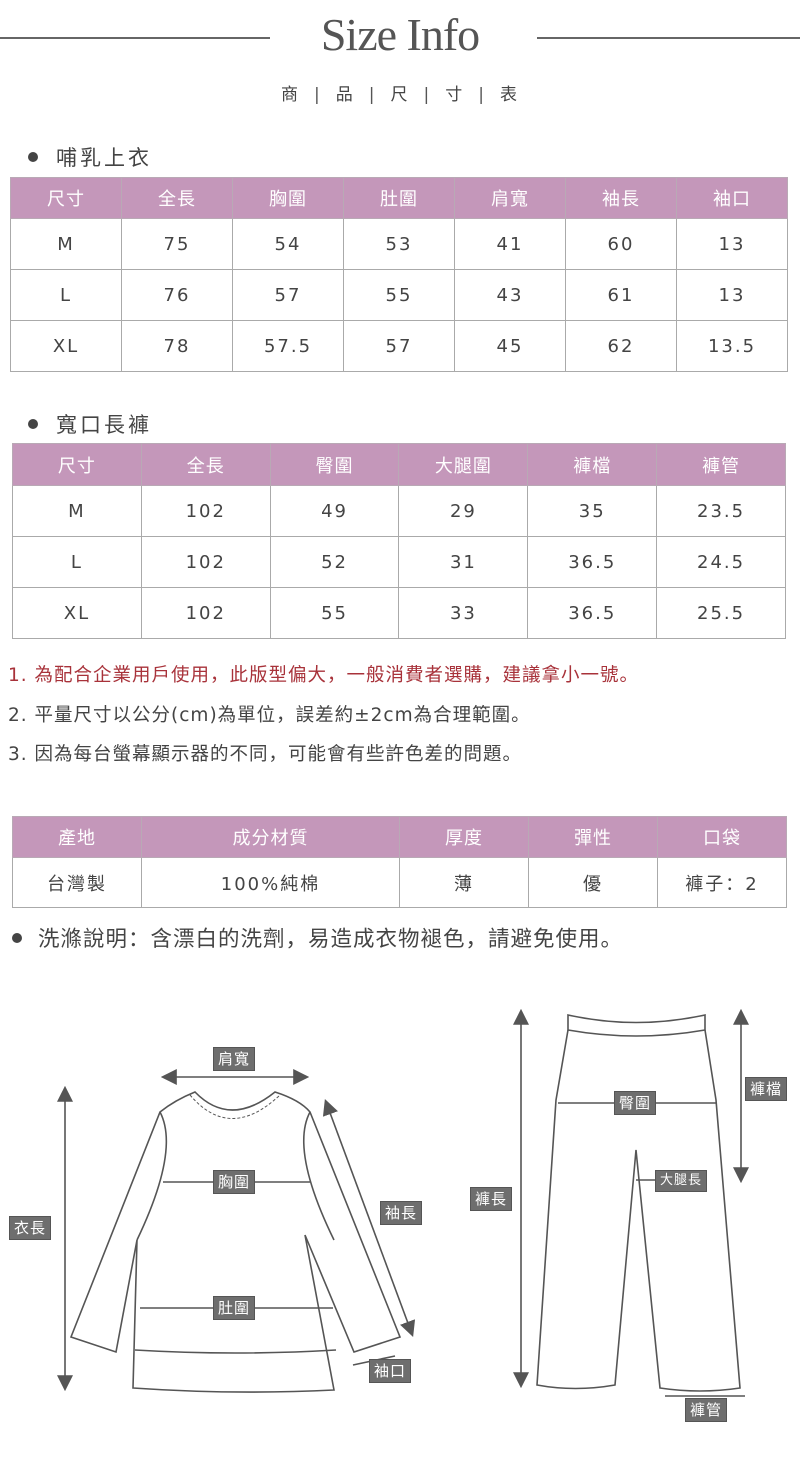 This screenshot has height=1463, width=800. I want to click on label-shoulder: 肩寬, so click(234, 1059).